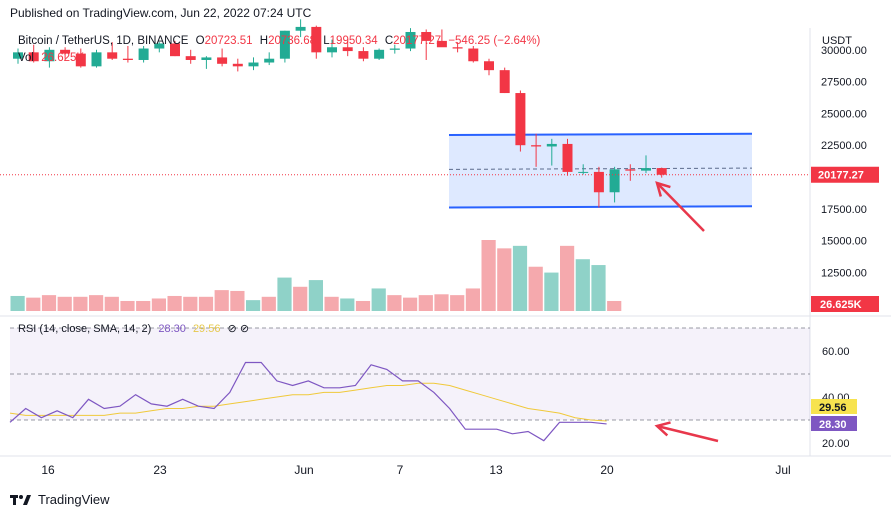  I want to click on rsi-line, so click(308, 401).